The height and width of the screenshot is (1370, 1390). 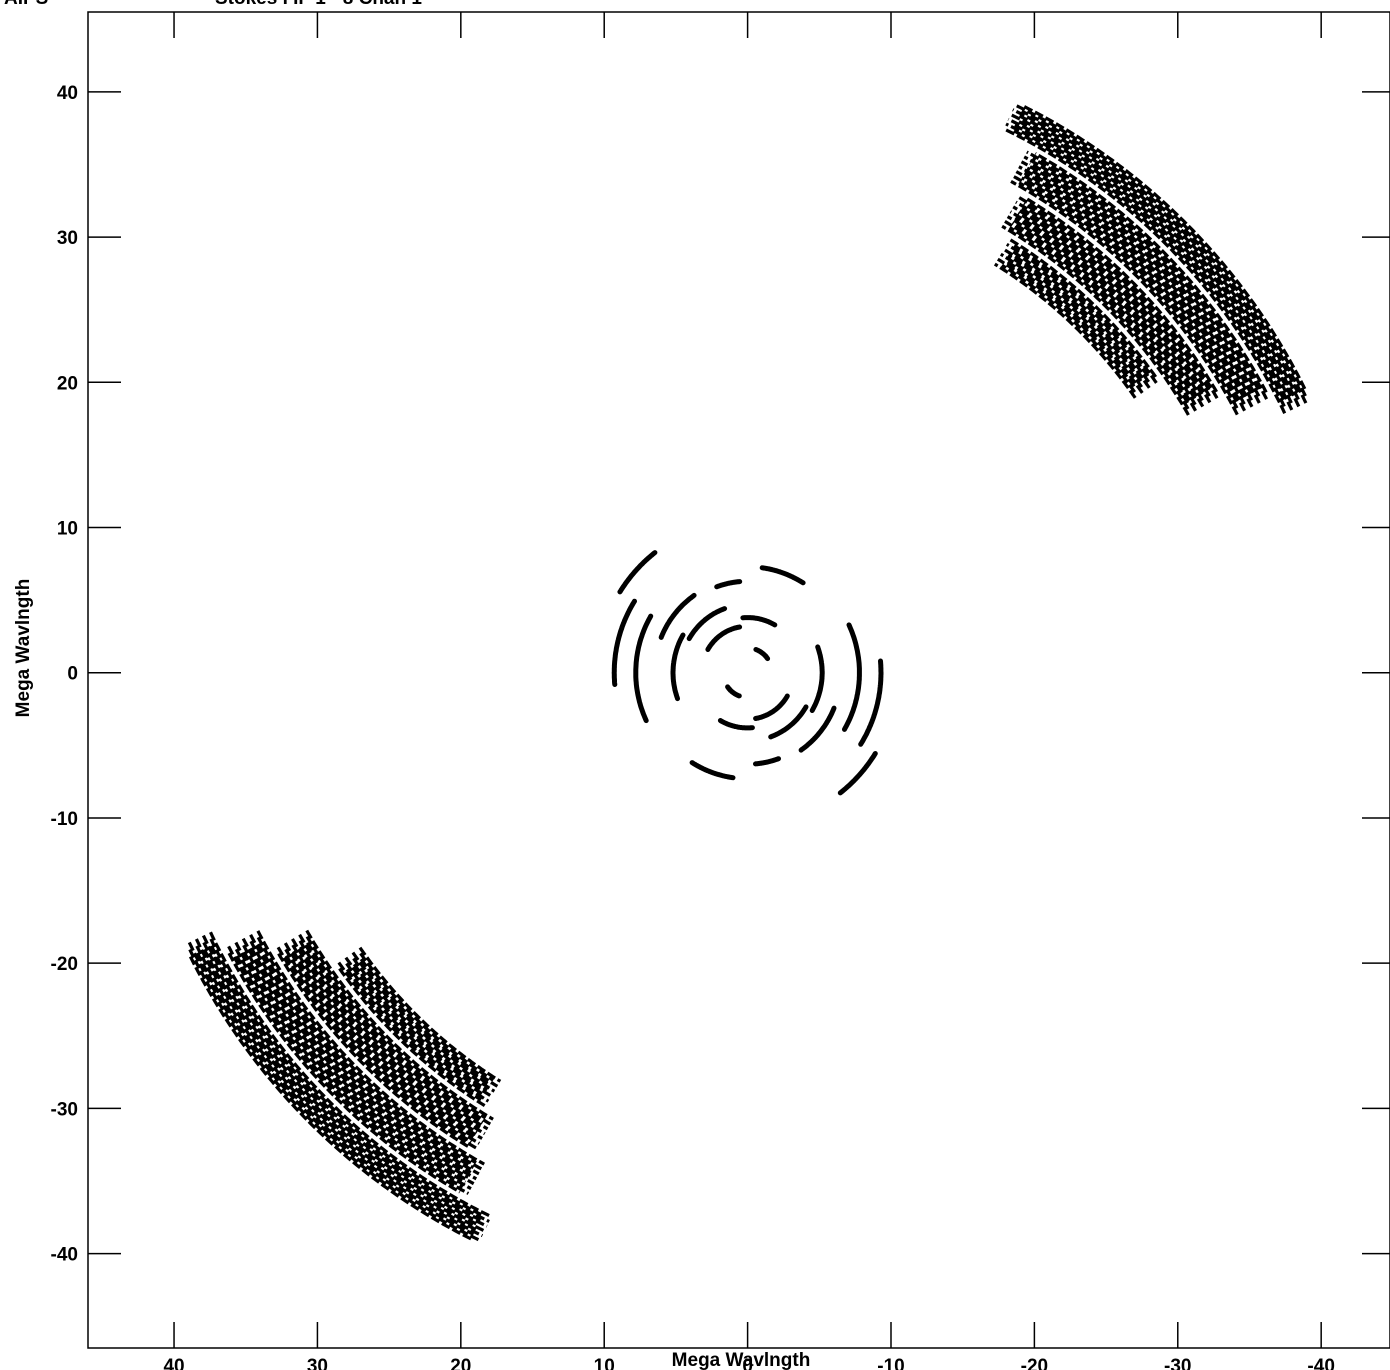 I want to click on y-tick-label: 30, so click(x=67, y=238).